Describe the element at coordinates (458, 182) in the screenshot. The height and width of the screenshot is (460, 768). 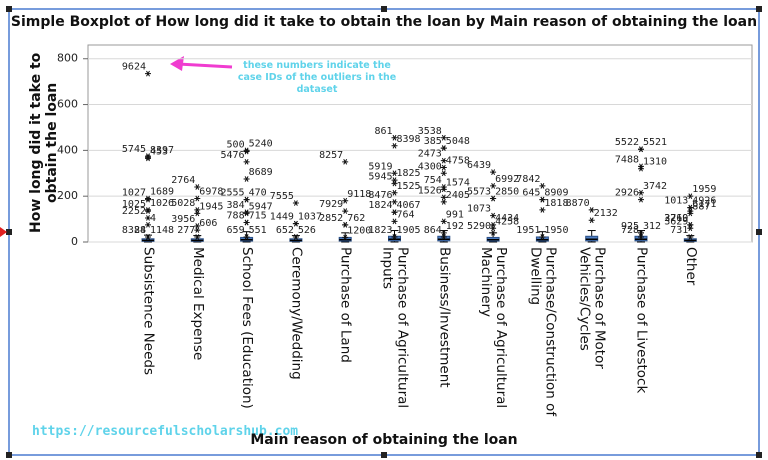
I see `outlier-id: 1574` at that location.